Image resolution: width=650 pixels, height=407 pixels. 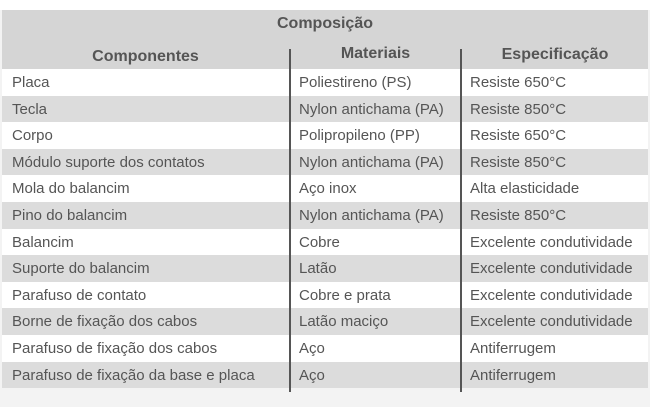 What do you see at coordinates (525, 189) in the screenshot?
I see `specification-cell: Alta elasticidade` at bounding box center [525, 189].